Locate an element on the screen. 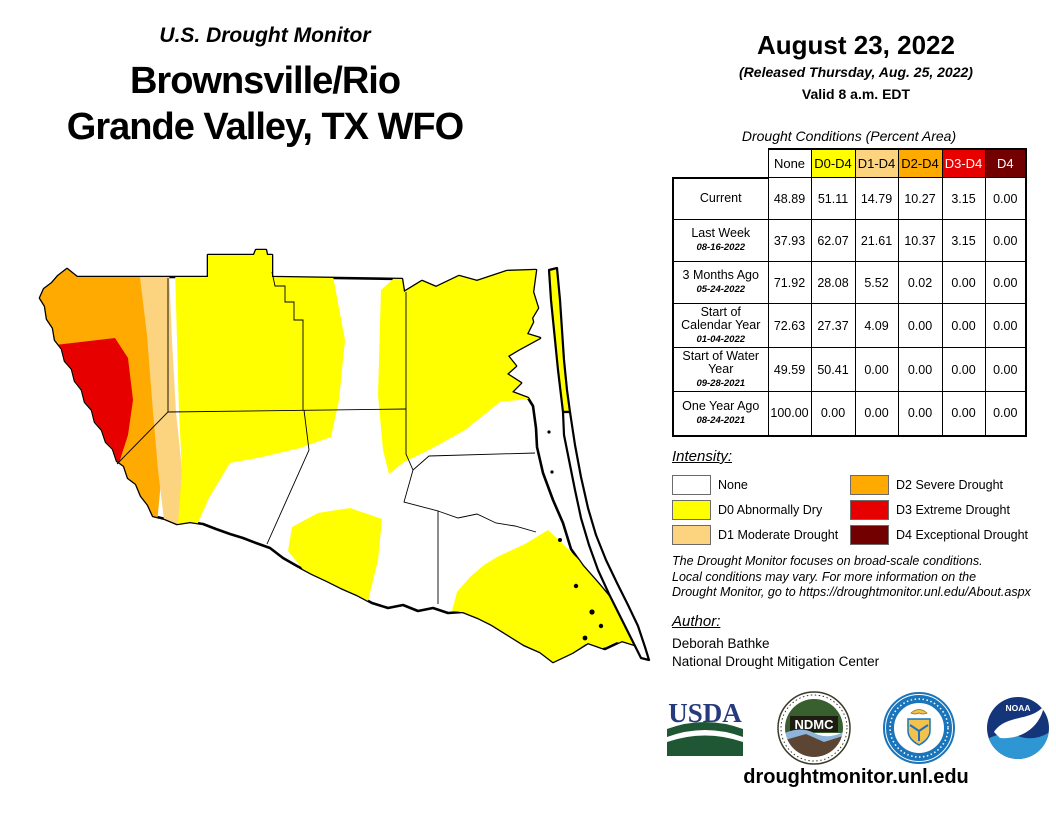  table-corner-cell is located at coordinates (720, 163).